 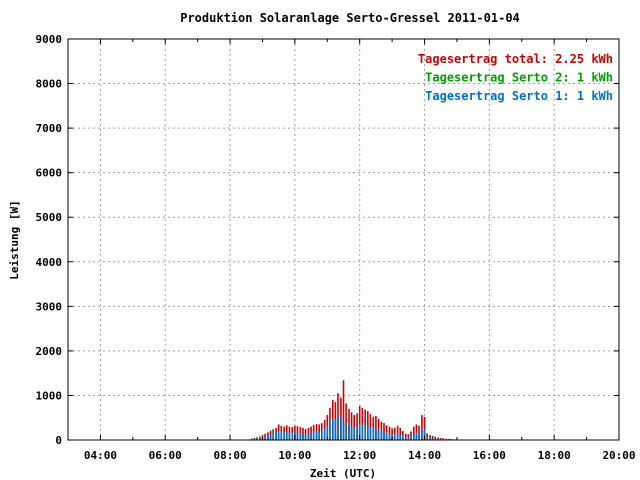 I want to click on legend-entry-total: Tagesertrag total: 2.25 kWh, so click(x=515, y=59).